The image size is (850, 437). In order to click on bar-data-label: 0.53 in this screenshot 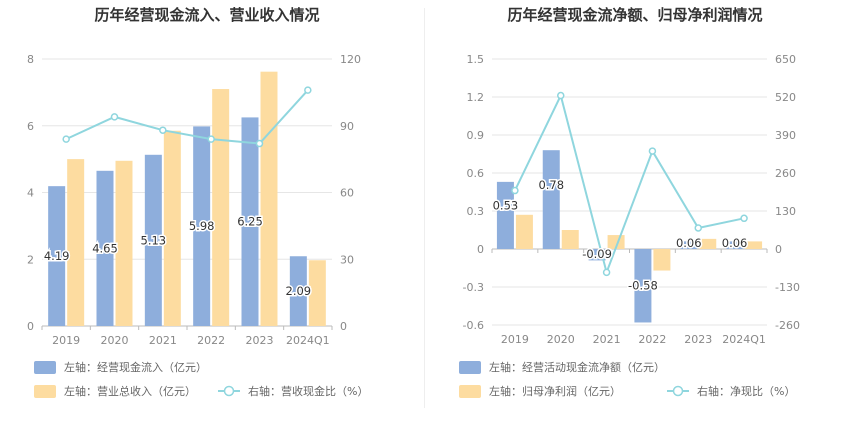, I will do `click(506, 205)`.